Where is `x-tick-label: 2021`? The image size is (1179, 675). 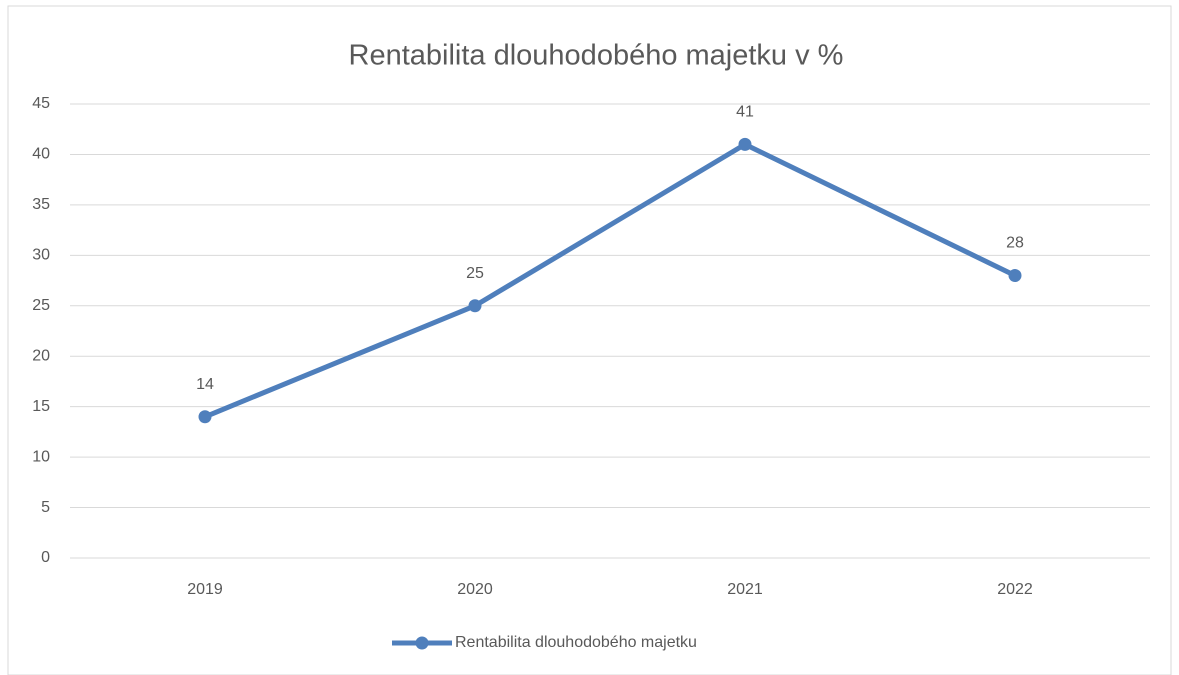 x-tick-label: 2021 is located at coordinates (745, 589).